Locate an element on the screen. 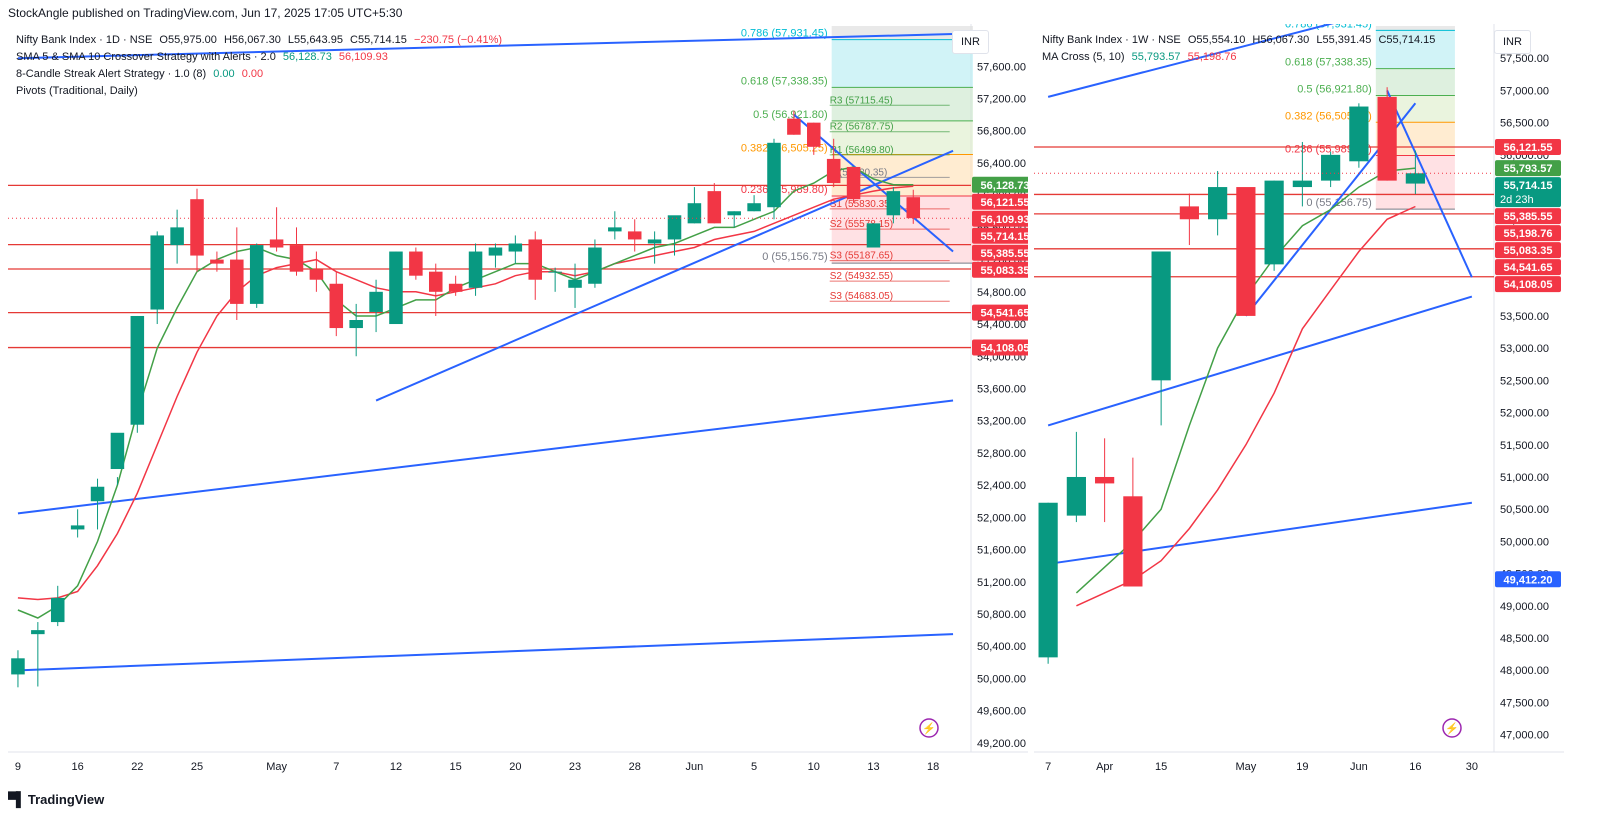 The height and width of the screenshot is (831, 1600). weekly-fib-label: 0.5 (56,921.80) is located at coordinates (1334, 89).